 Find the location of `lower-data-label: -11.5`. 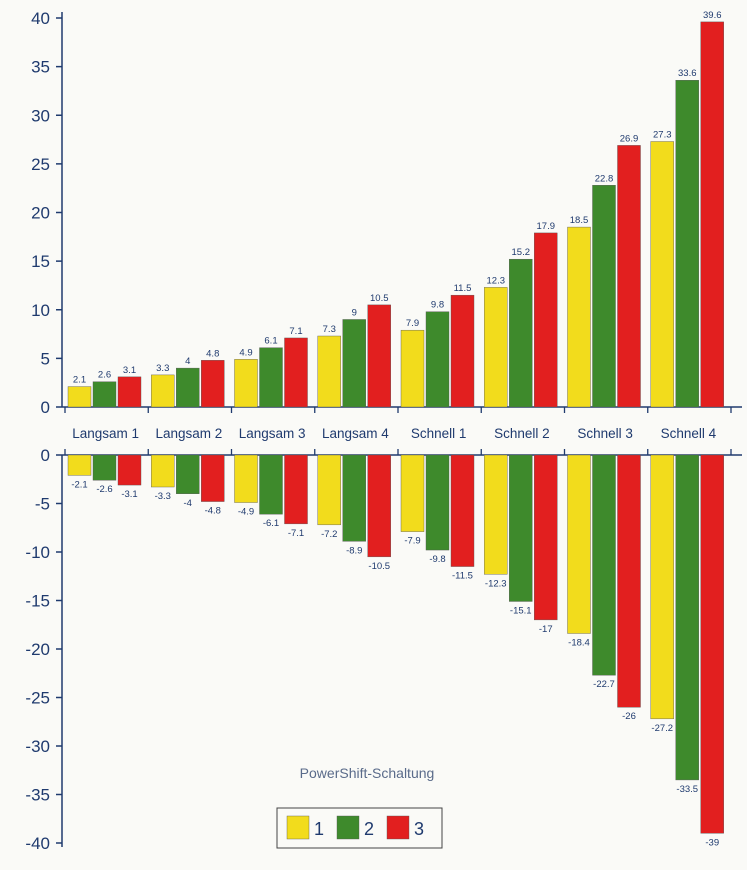

lower-data-label: -11.5 is located at coordinates (462, 576).